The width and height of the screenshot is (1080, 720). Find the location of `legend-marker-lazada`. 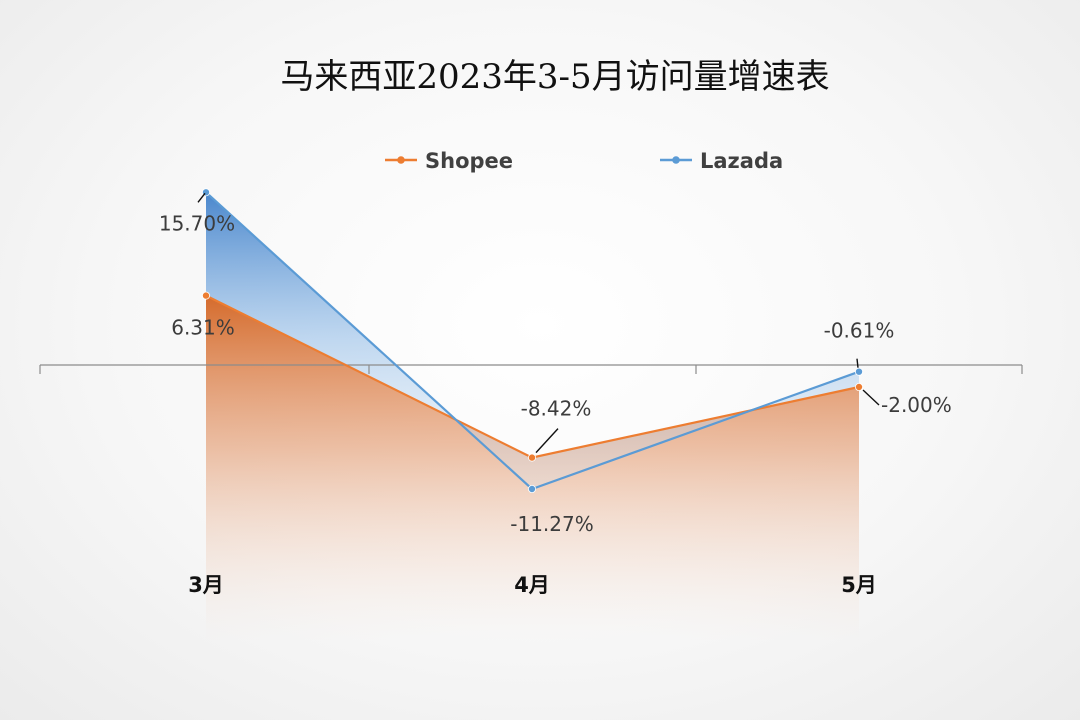

legend-marker-lazada is located at coordinates (676, 160).